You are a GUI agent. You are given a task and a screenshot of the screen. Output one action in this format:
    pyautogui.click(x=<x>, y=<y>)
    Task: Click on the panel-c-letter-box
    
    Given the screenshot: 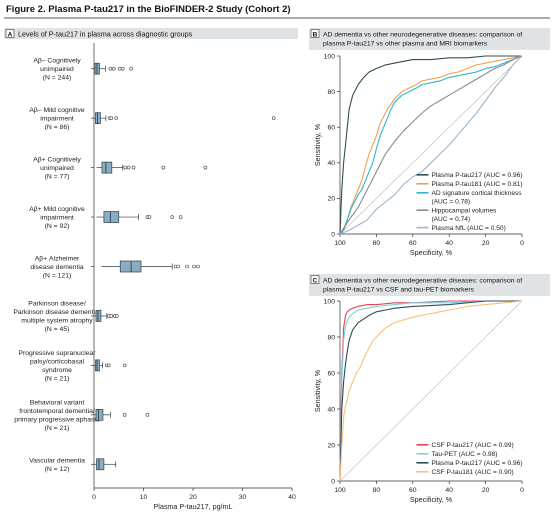 What is the action you would take?
    pyautogui.click(x=315, y=279)
    